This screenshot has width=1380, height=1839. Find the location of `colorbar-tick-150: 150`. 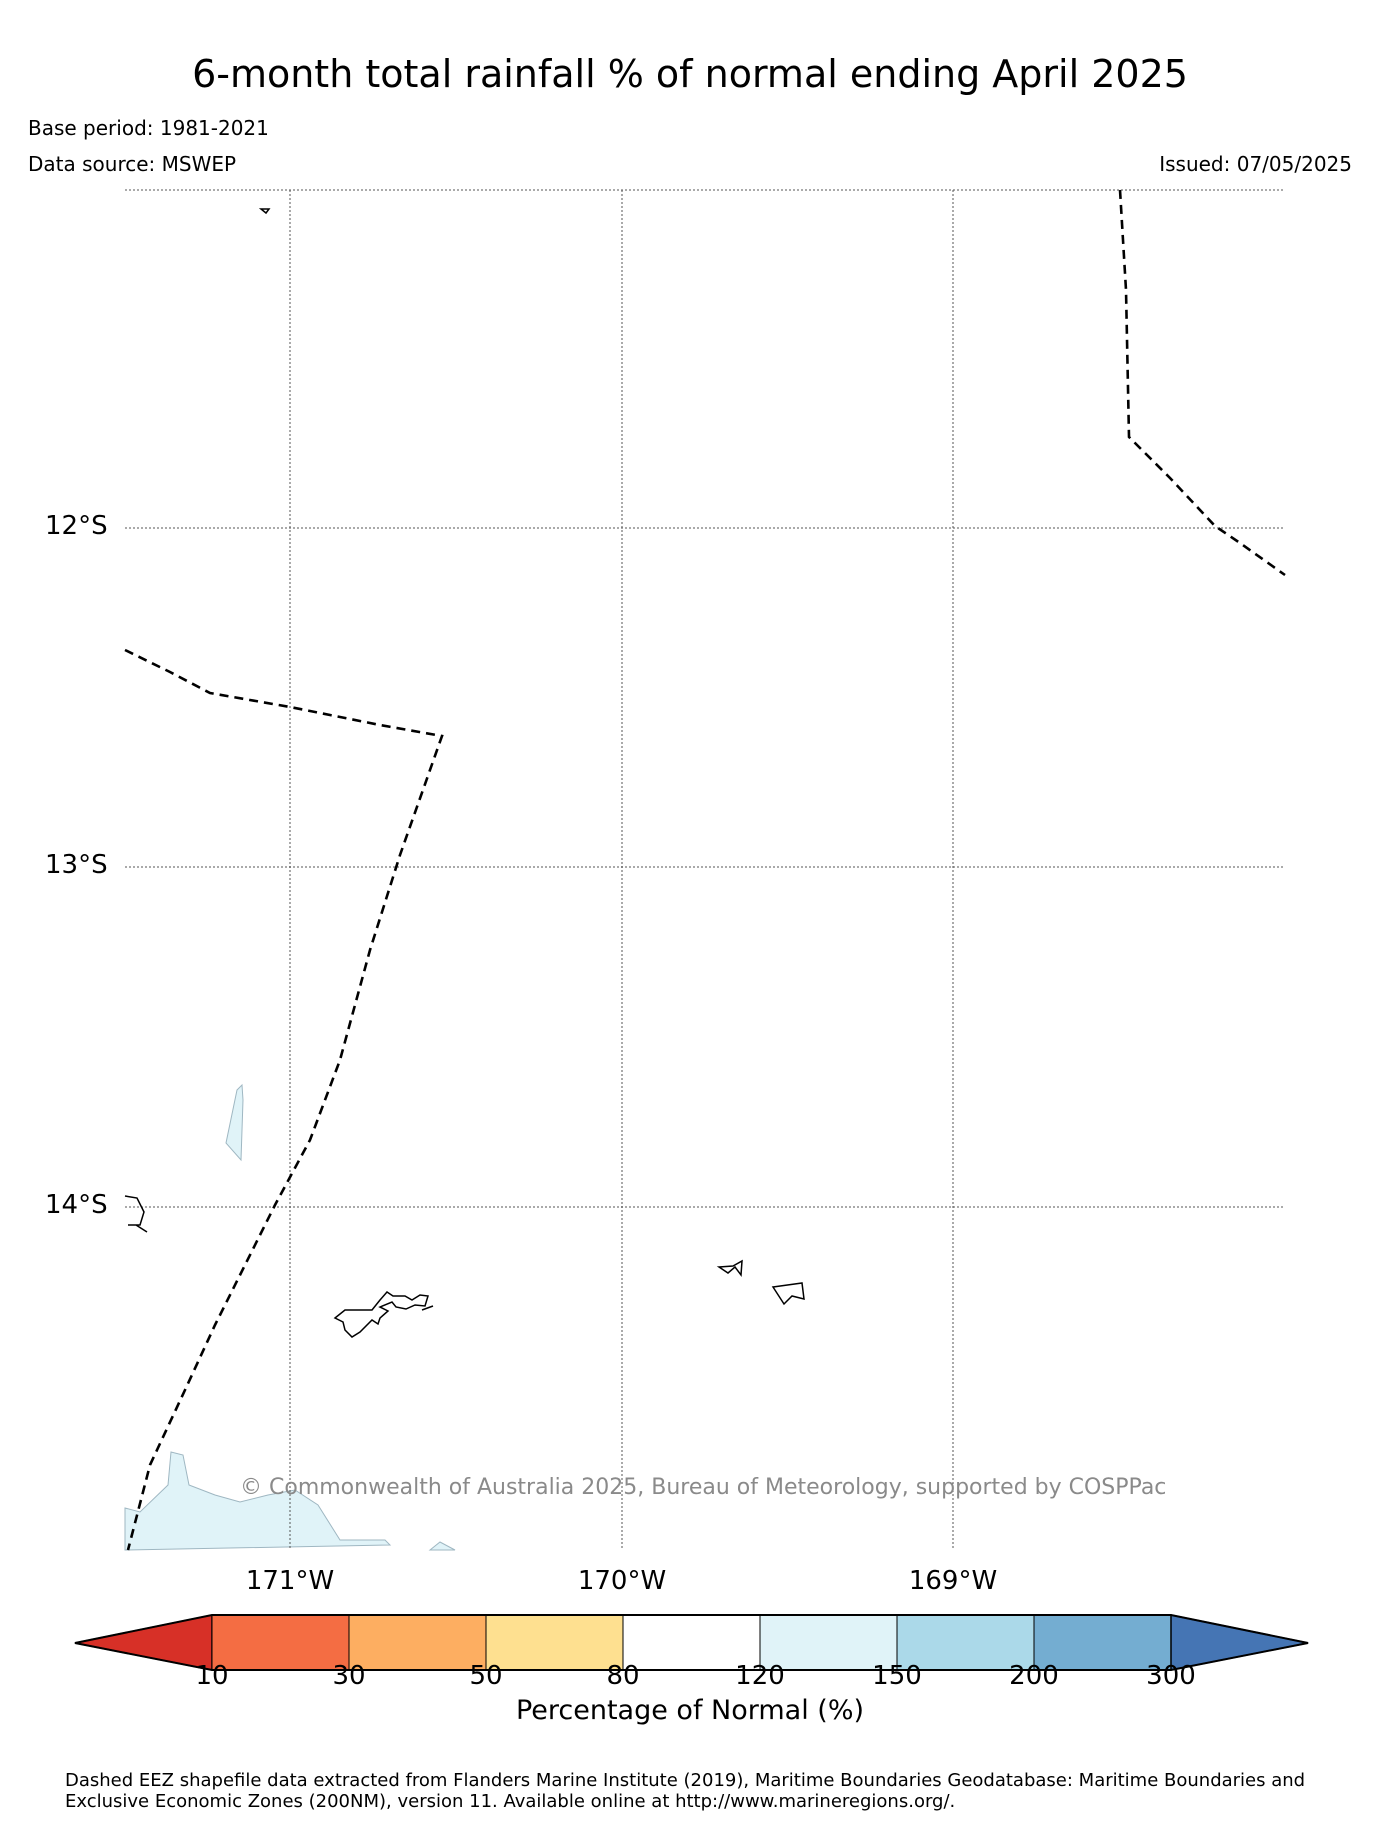

colorbar-tick-150: 150 is located at coordinates (897, 1676).